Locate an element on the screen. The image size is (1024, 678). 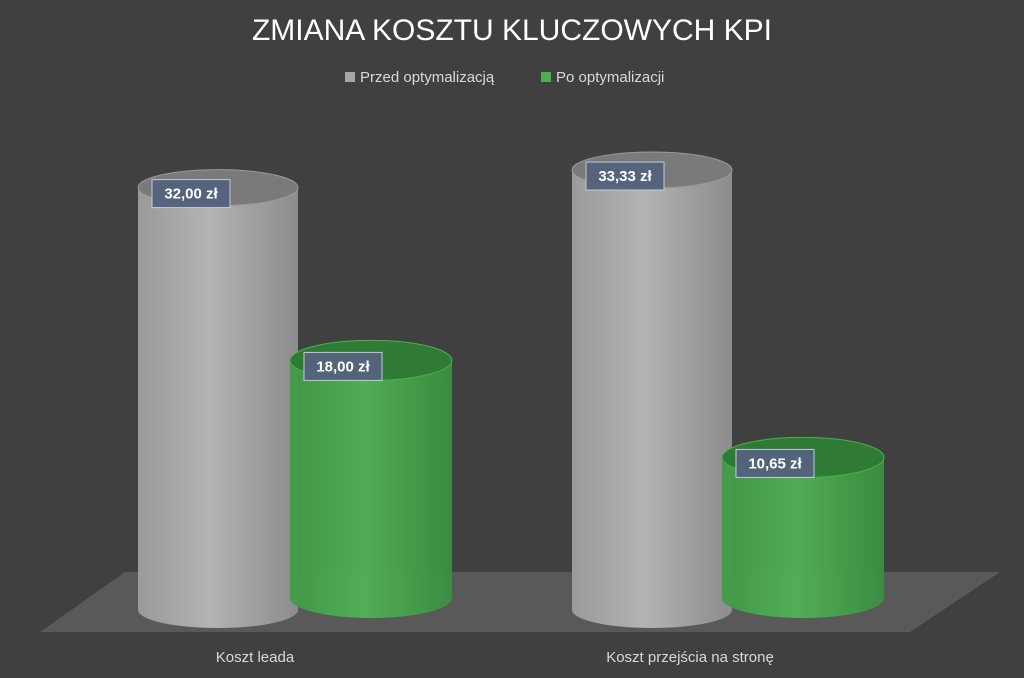
value-label: 10,65 zł is located at coordinates (775, 463).